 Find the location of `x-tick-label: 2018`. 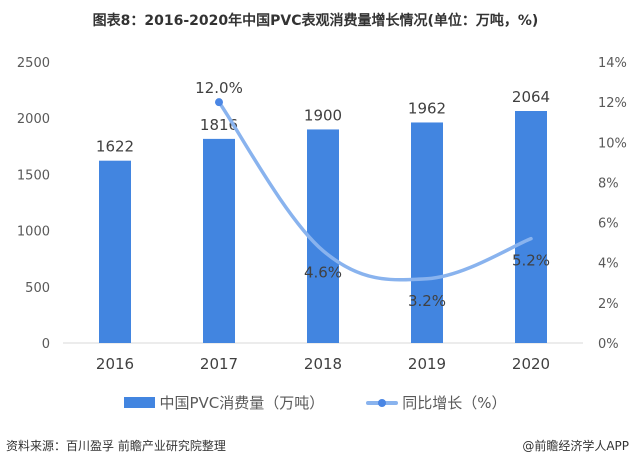

x-tick-label: 2018 is located at coordinates (323, 364).